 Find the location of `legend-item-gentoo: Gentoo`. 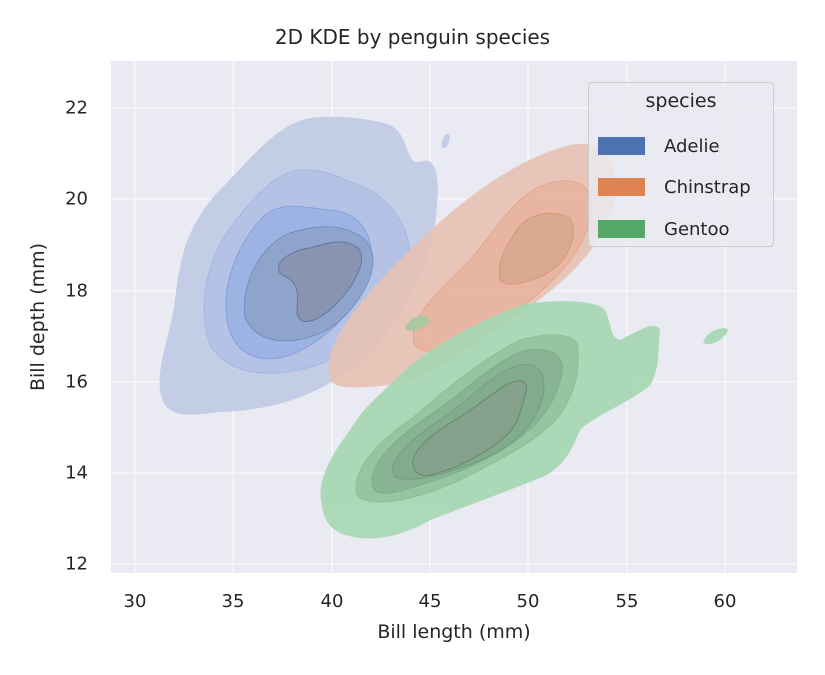

legend-item-gentoo: Gentoo is located at coordinates (664, 229).